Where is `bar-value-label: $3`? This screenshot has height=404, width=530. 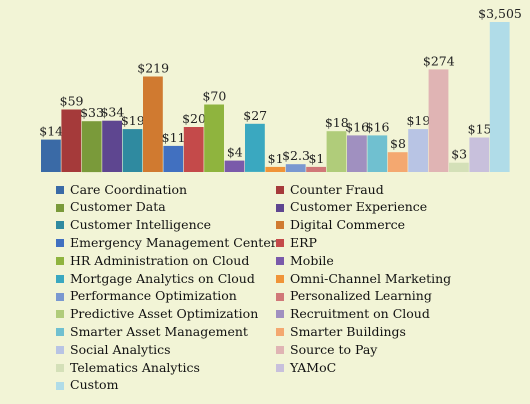
bar-value-label: $3 is located at coordinates (459, 154).